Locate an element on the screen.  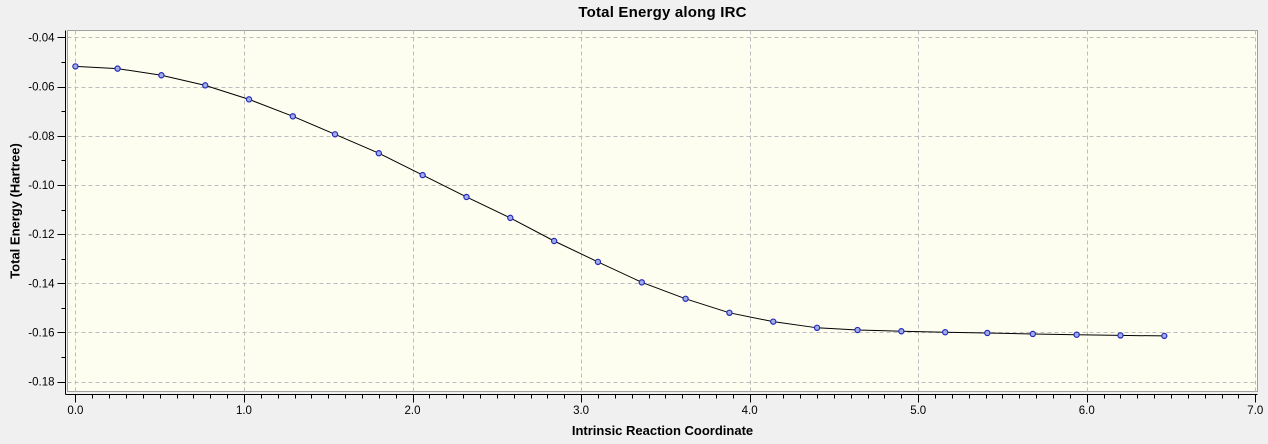
x-tick-label: 5.0 is located at coordinates (918, 411).